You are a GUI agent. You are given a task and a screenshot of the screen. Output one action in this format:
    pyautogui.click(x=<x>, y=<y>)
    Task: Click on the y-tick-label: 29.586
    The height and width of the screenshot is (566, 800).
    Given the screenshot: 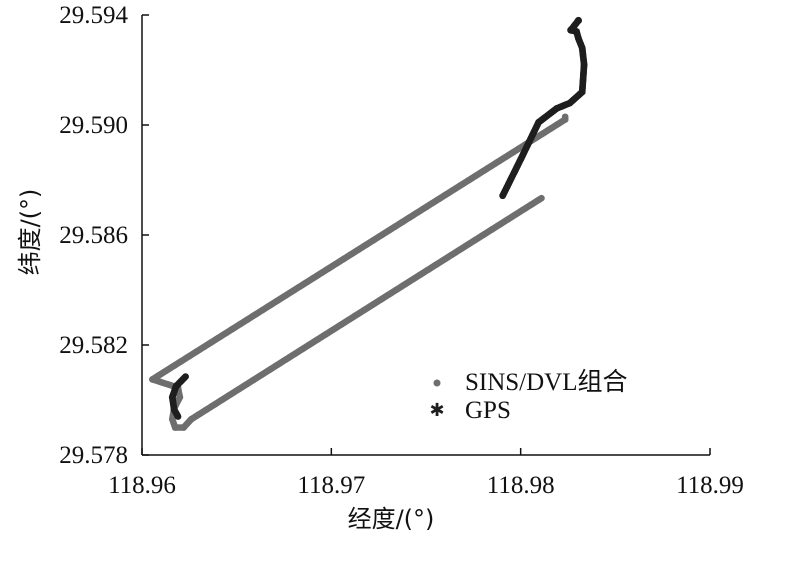 What is the action you would take?
    pyautogui.click(x=93, y=235)
    